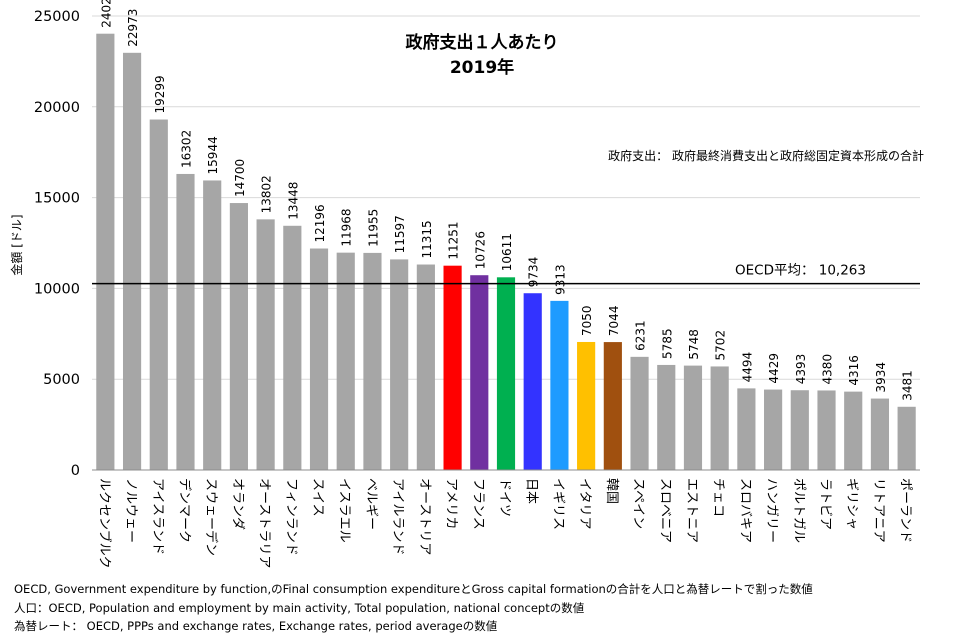 This screenshot has height=639, width=978. What do you see at coordinates (908, 385) in the screenshot?
I see `value-label: 3481` at bounding box center [908, 385].